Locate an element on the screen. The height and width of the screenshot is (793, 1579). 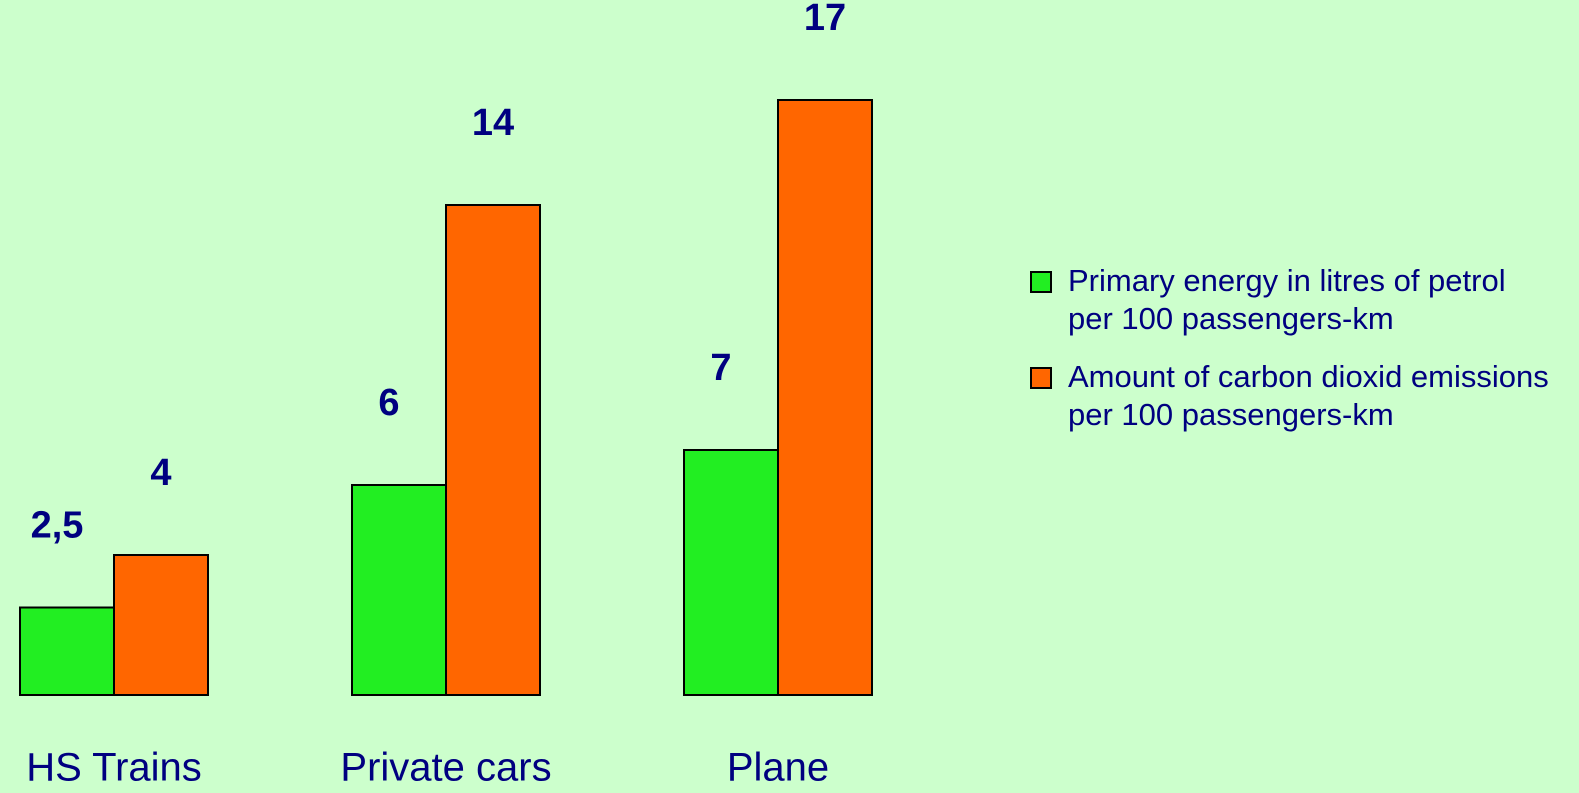
x-tick-label: HS Trains is located at coordinates (114, 768).